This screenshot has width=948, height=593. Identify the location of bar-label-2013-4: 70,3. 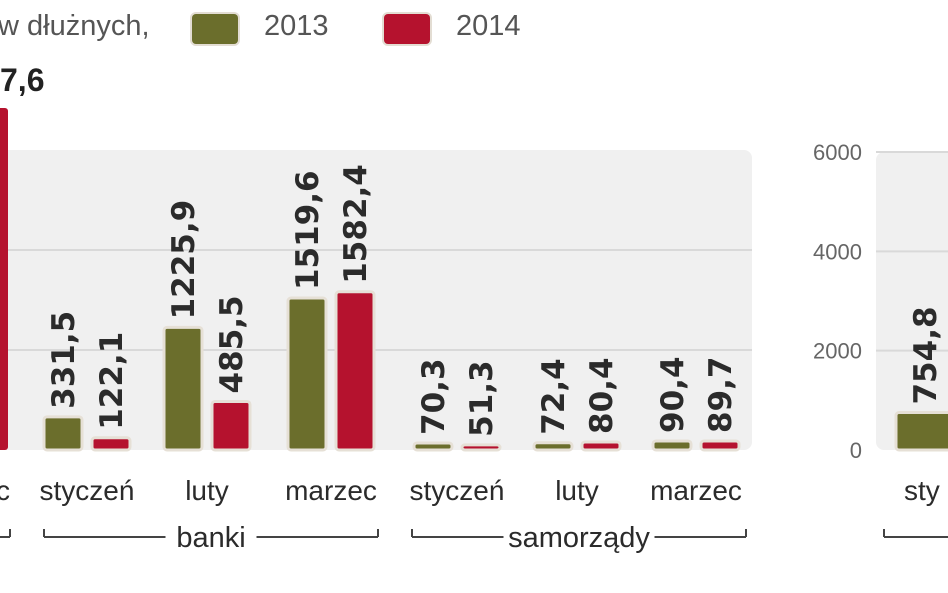
(434, 396).